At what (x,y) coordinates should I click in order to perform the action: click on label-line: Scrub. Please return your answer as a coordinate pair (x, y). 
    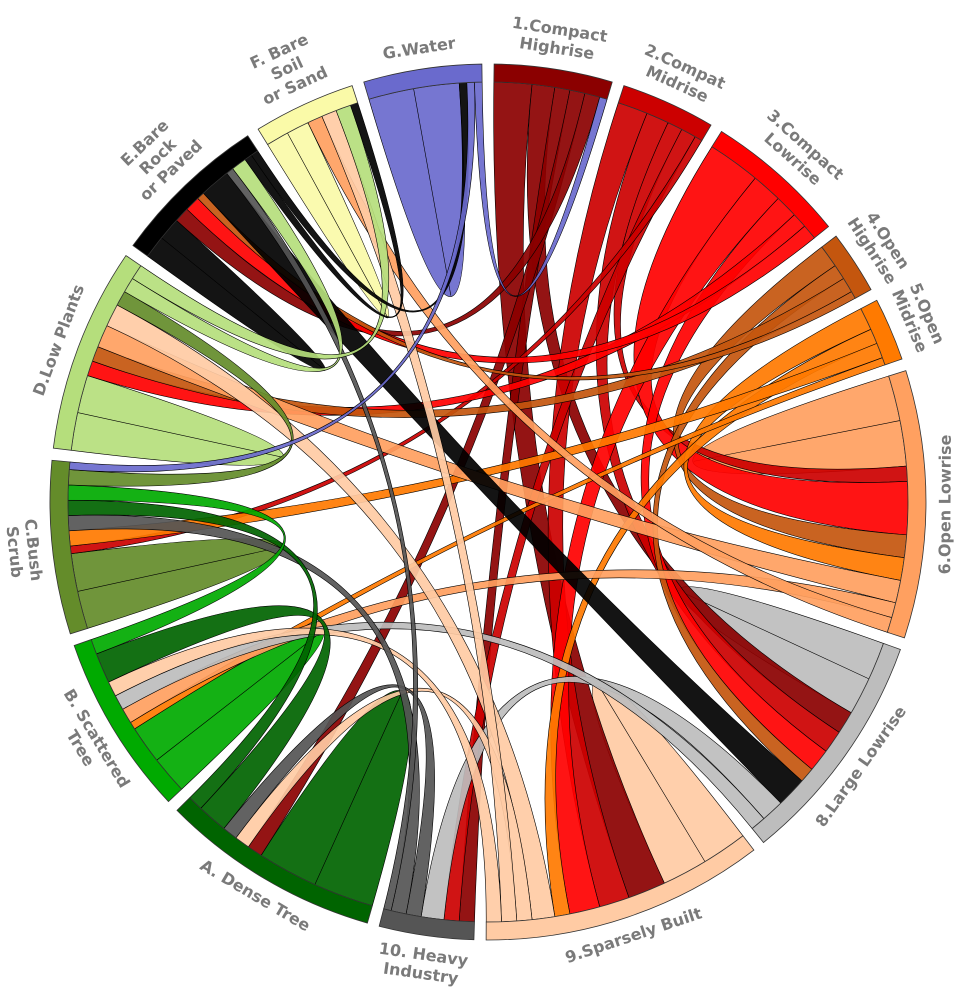
    Looking at the image, I should click on (14, 551).